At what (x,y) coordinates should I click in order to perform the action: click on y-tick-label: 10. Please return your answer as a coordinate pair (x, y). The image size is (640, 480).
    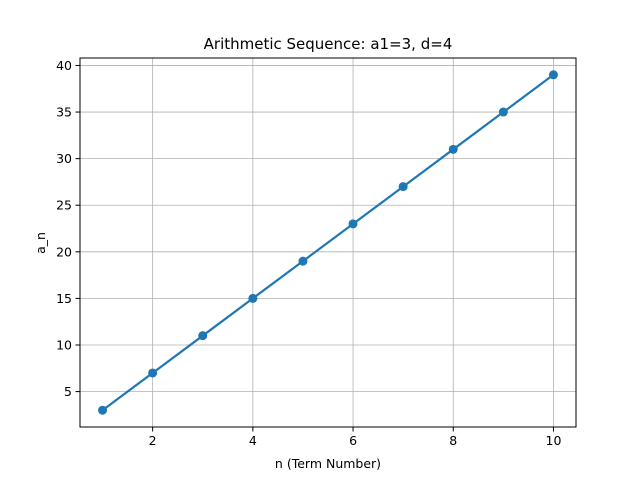
    Looking at the image, I should click on (64, 345).